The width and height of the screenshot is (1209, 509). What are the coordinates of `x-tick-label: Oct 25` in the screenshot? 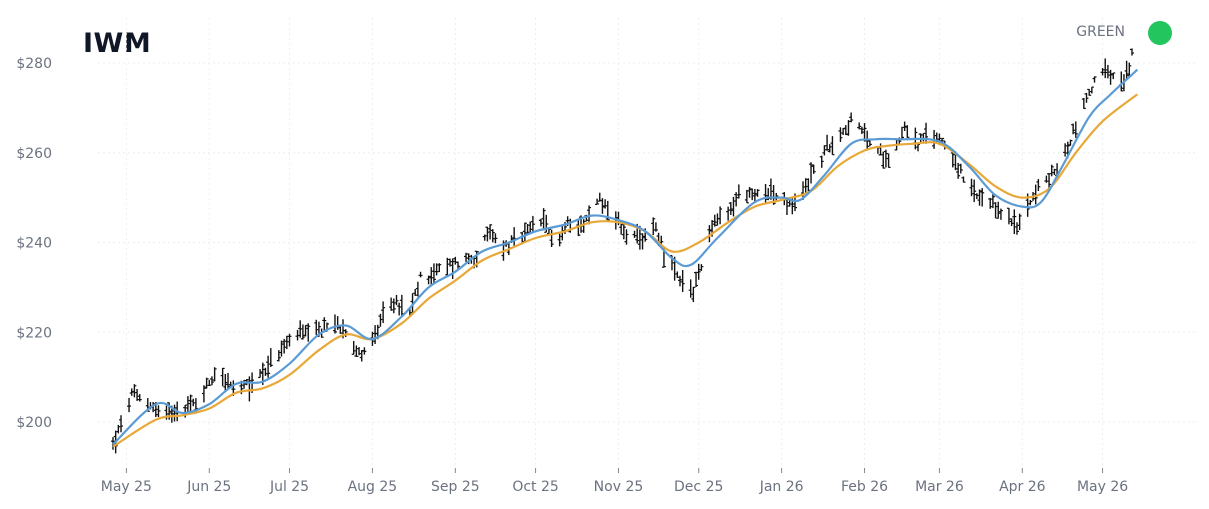 It's located at (535, 487).